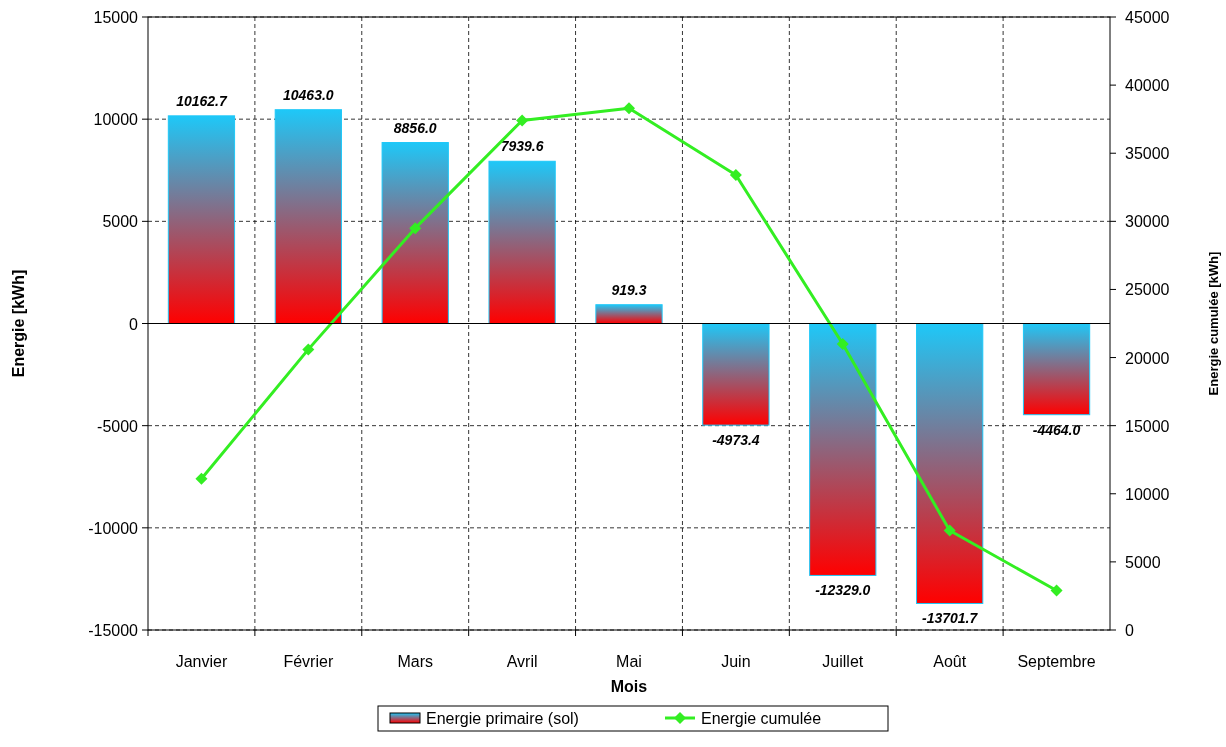  I want to click on y2-axis-title: Energie cumulée [kWh], so click(1213, 323).